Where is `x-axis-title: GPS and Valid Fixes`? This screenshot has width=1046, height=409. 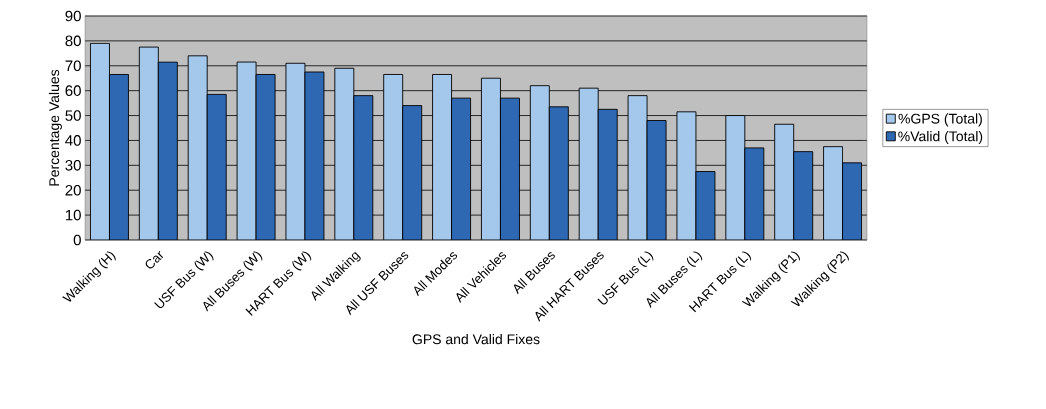
x-axis-title: GPS and Valid Fixes is located at coordinates (476, 339).